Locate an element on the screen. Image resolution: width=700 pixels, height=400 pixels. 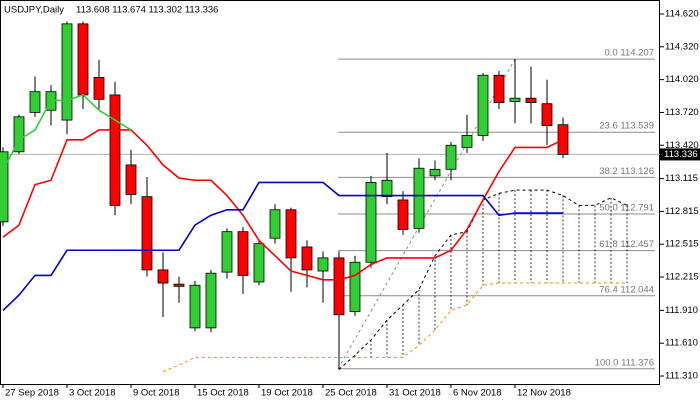
indicator-line is located at coordinates (67, 132).